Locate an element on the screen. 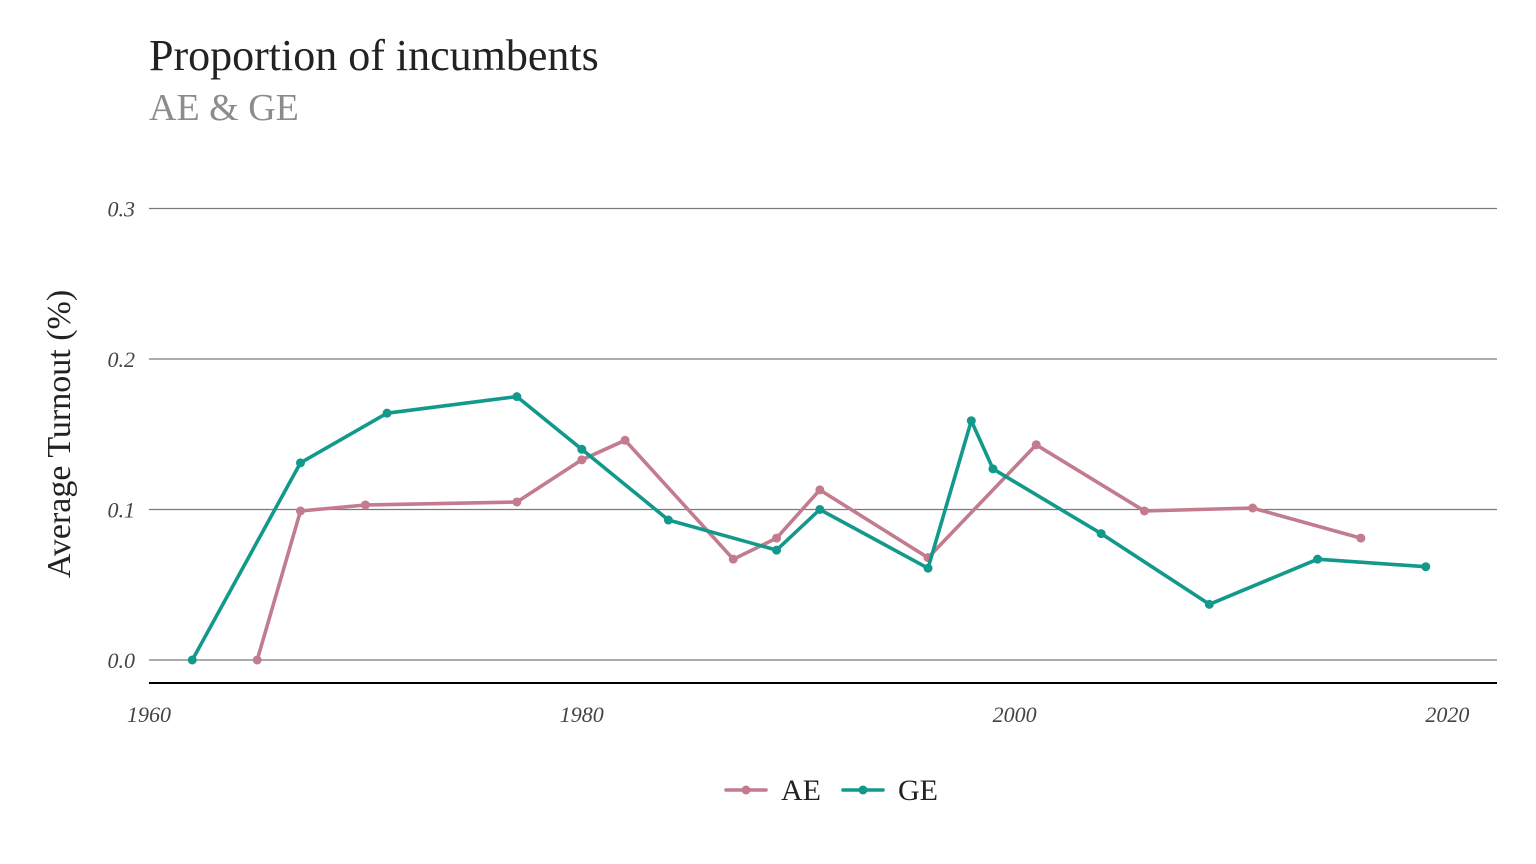 The height and width of the screenshot is (864, 1536). chart-subtitle: AE & GE is located at coordinates (224, 108).